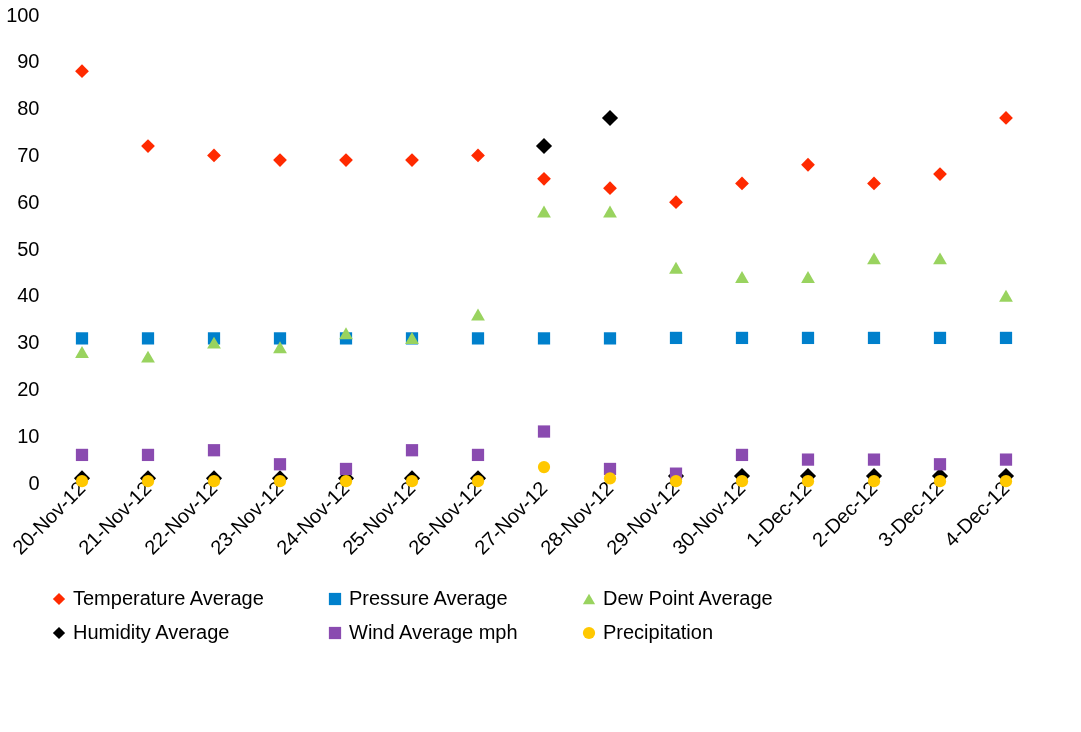 Image resolution: width=1081 pixels, height=732 pixels. What do you see at coordinates (658, 632) in the screenshot?
I see `legend-label: Precipitation` at bounding box center [658, 632].